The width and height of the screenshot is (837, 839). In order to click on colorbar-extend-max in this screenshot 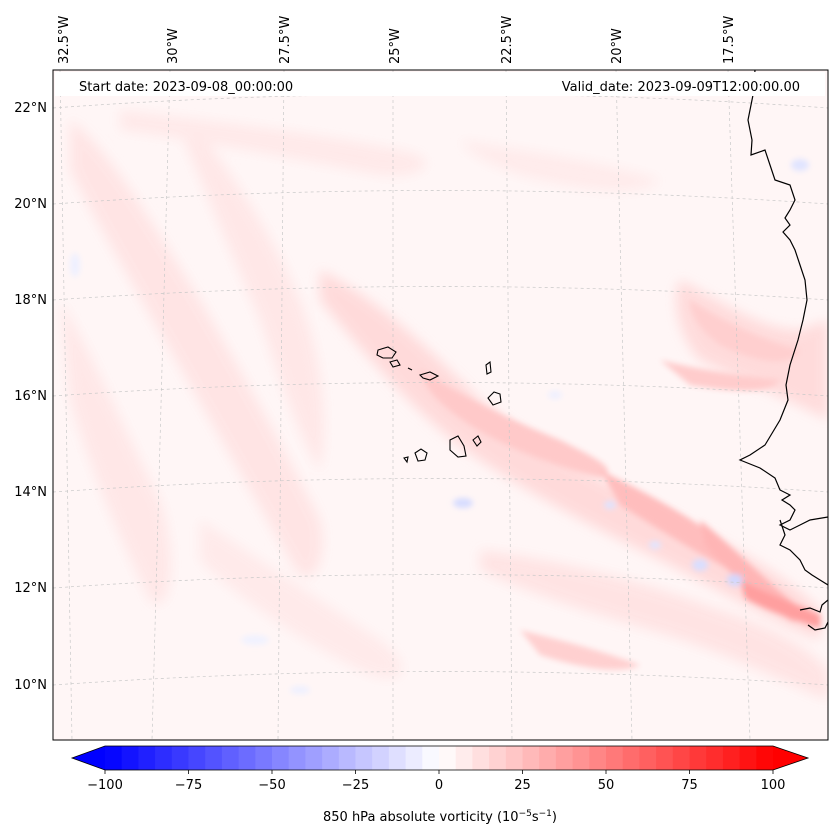, I will do `click(790, 758)`.